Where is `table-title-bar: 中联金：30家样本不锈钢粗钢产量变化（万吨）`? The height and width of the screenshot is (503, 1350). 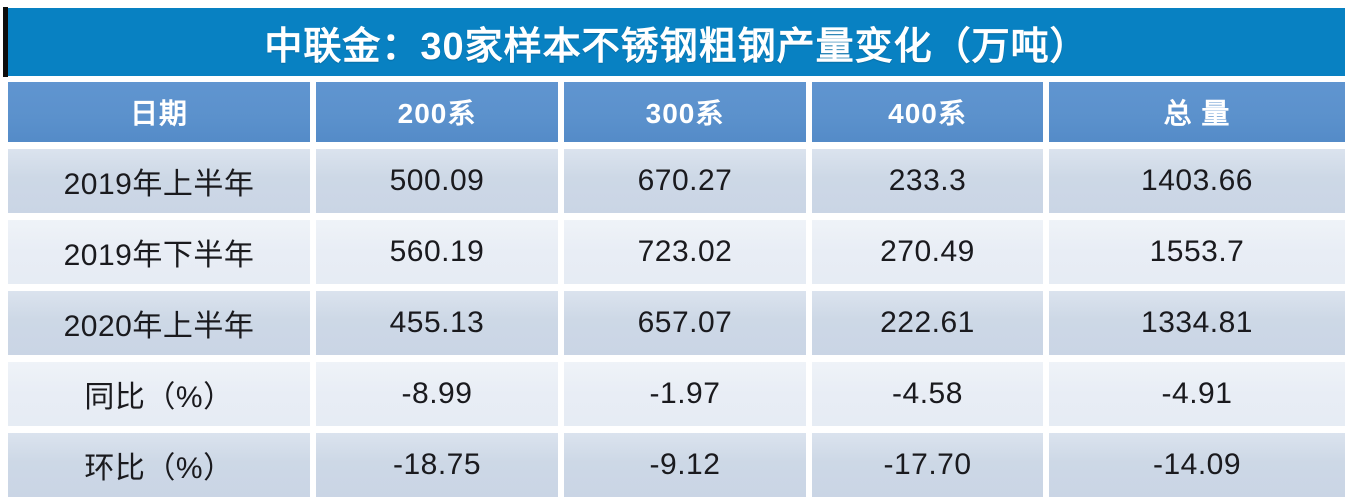
table-title-bar: 中联金：30家样本不锈钢粗钢产量变化（万吨） is located at coordinates (674, 42).